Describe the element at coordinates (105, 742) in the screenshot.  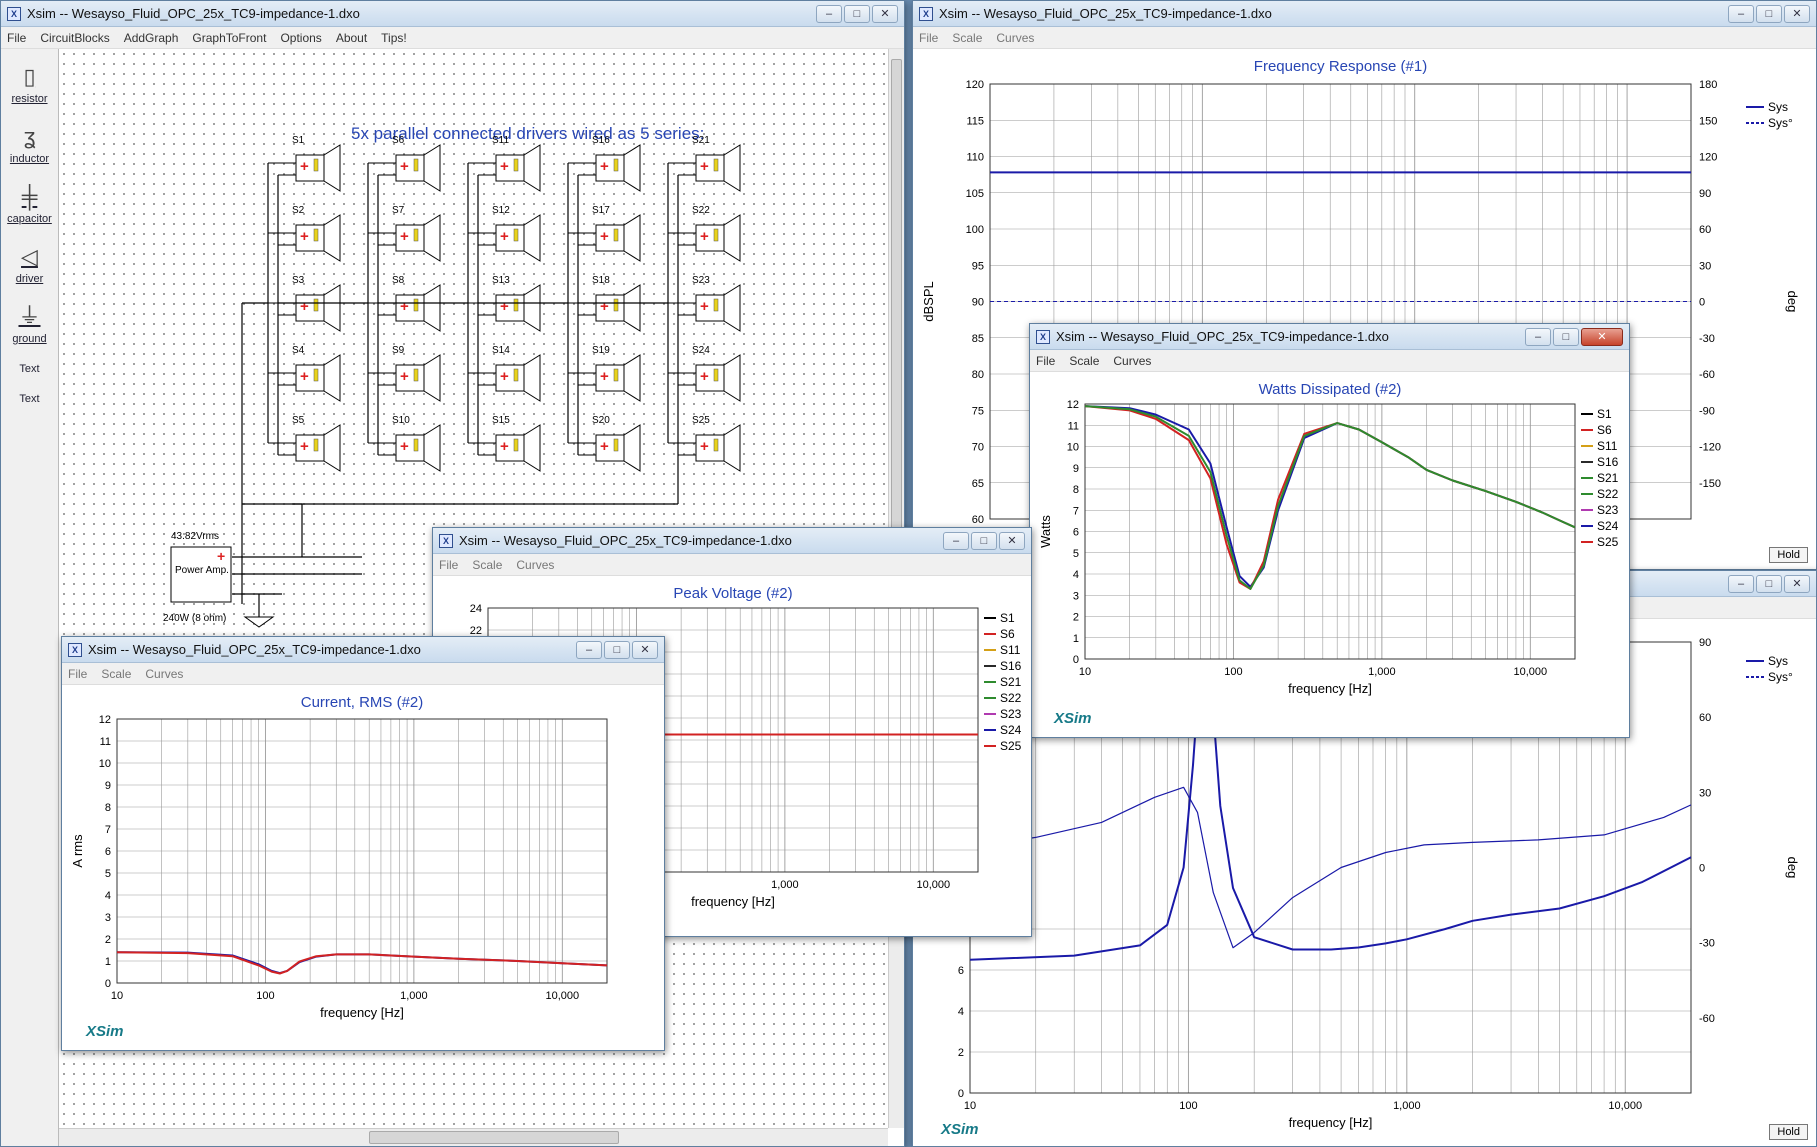
I see `y-tick-label: 11` at that location.